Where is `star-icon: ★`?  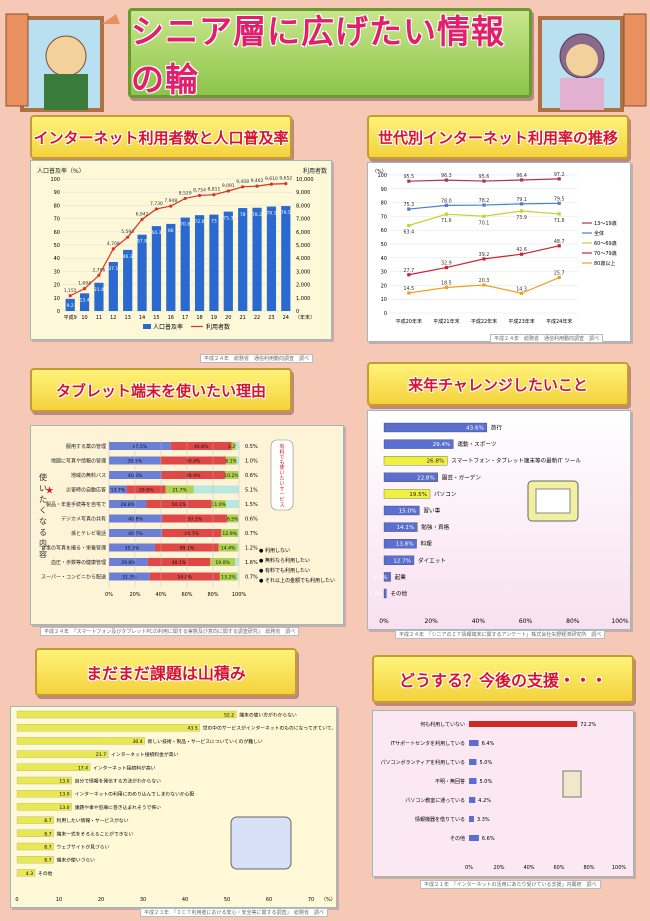 star-icon: ★ is located at coordinates (49, 491).